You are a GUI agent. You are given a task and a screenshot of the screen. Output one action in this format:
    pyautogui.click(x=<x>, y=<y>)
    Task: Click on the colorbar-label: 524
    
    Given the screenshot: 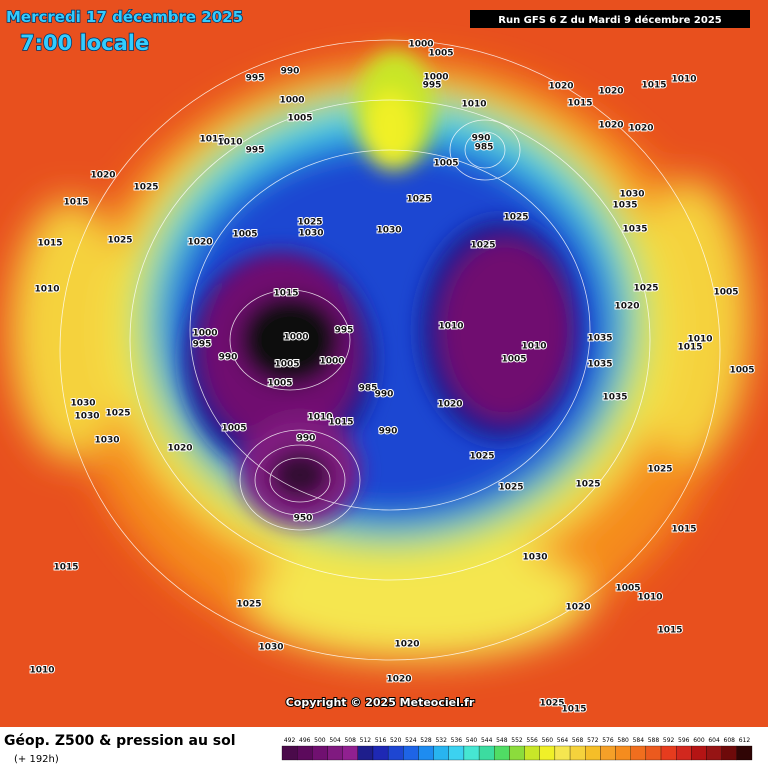 What is the action you would take?
    pyautogui.click(x=411, y=740)
    